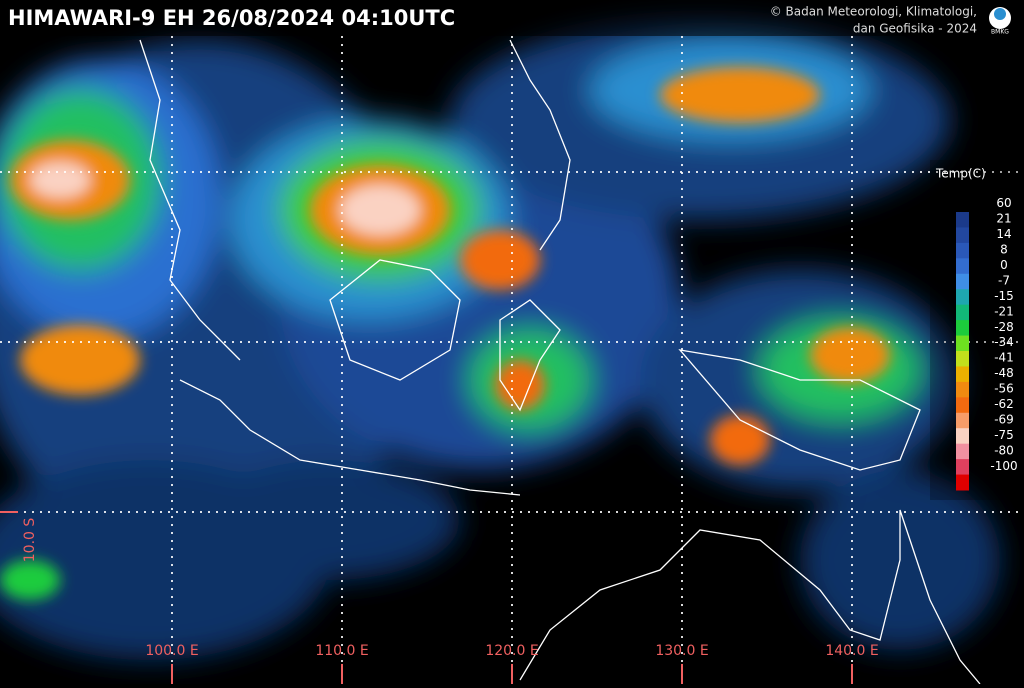 This screenshot has height=688, width=1024. Describe the element at coordinates (1003, 234) in the screenshot. I see `legend-label: 14` at that location.